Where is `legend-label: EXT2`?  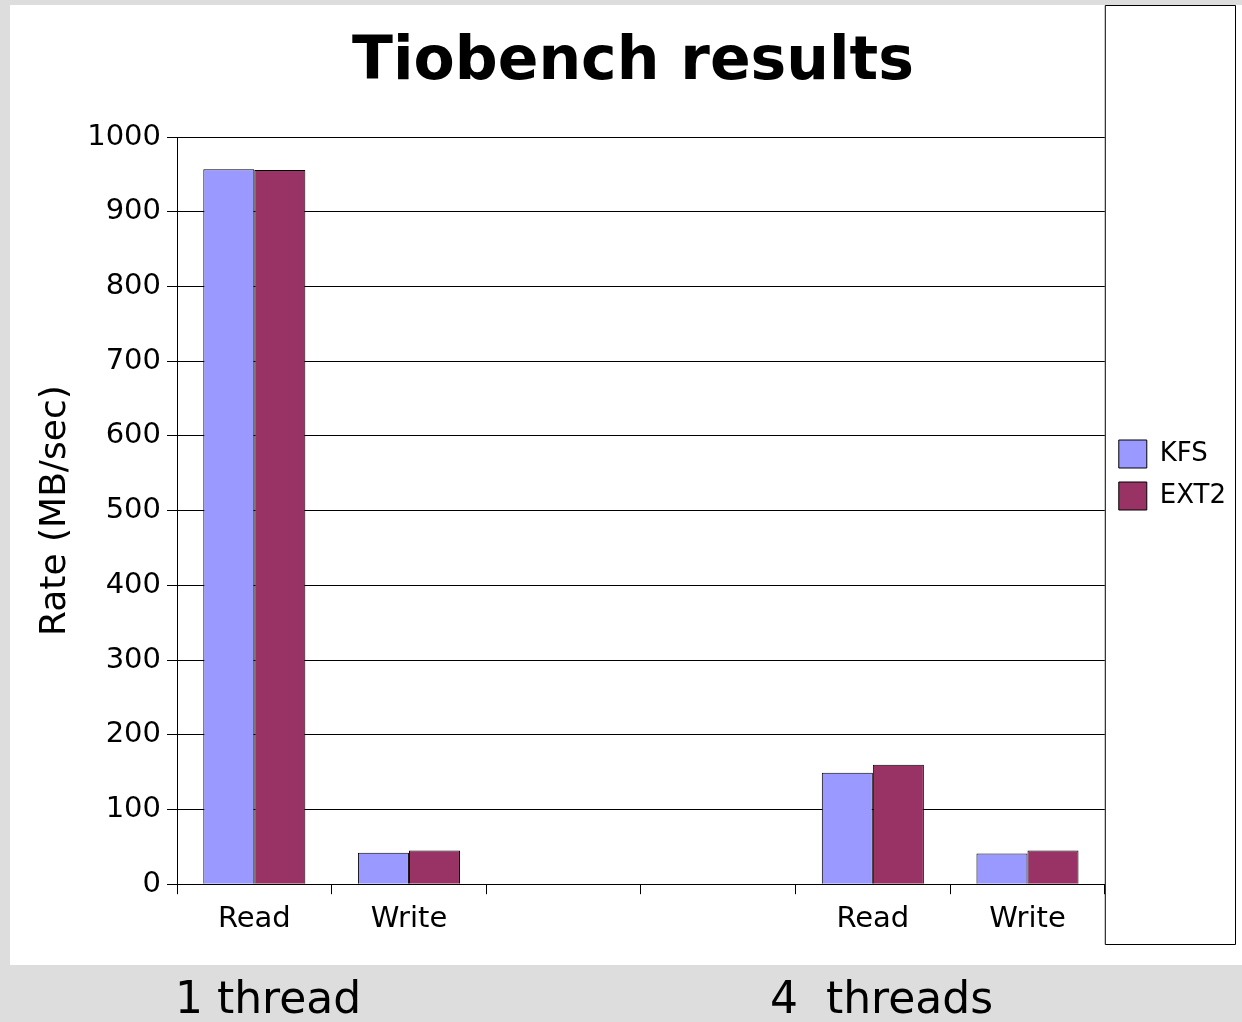
legend-label: EXT2 is located at coordinates (1193, 493).